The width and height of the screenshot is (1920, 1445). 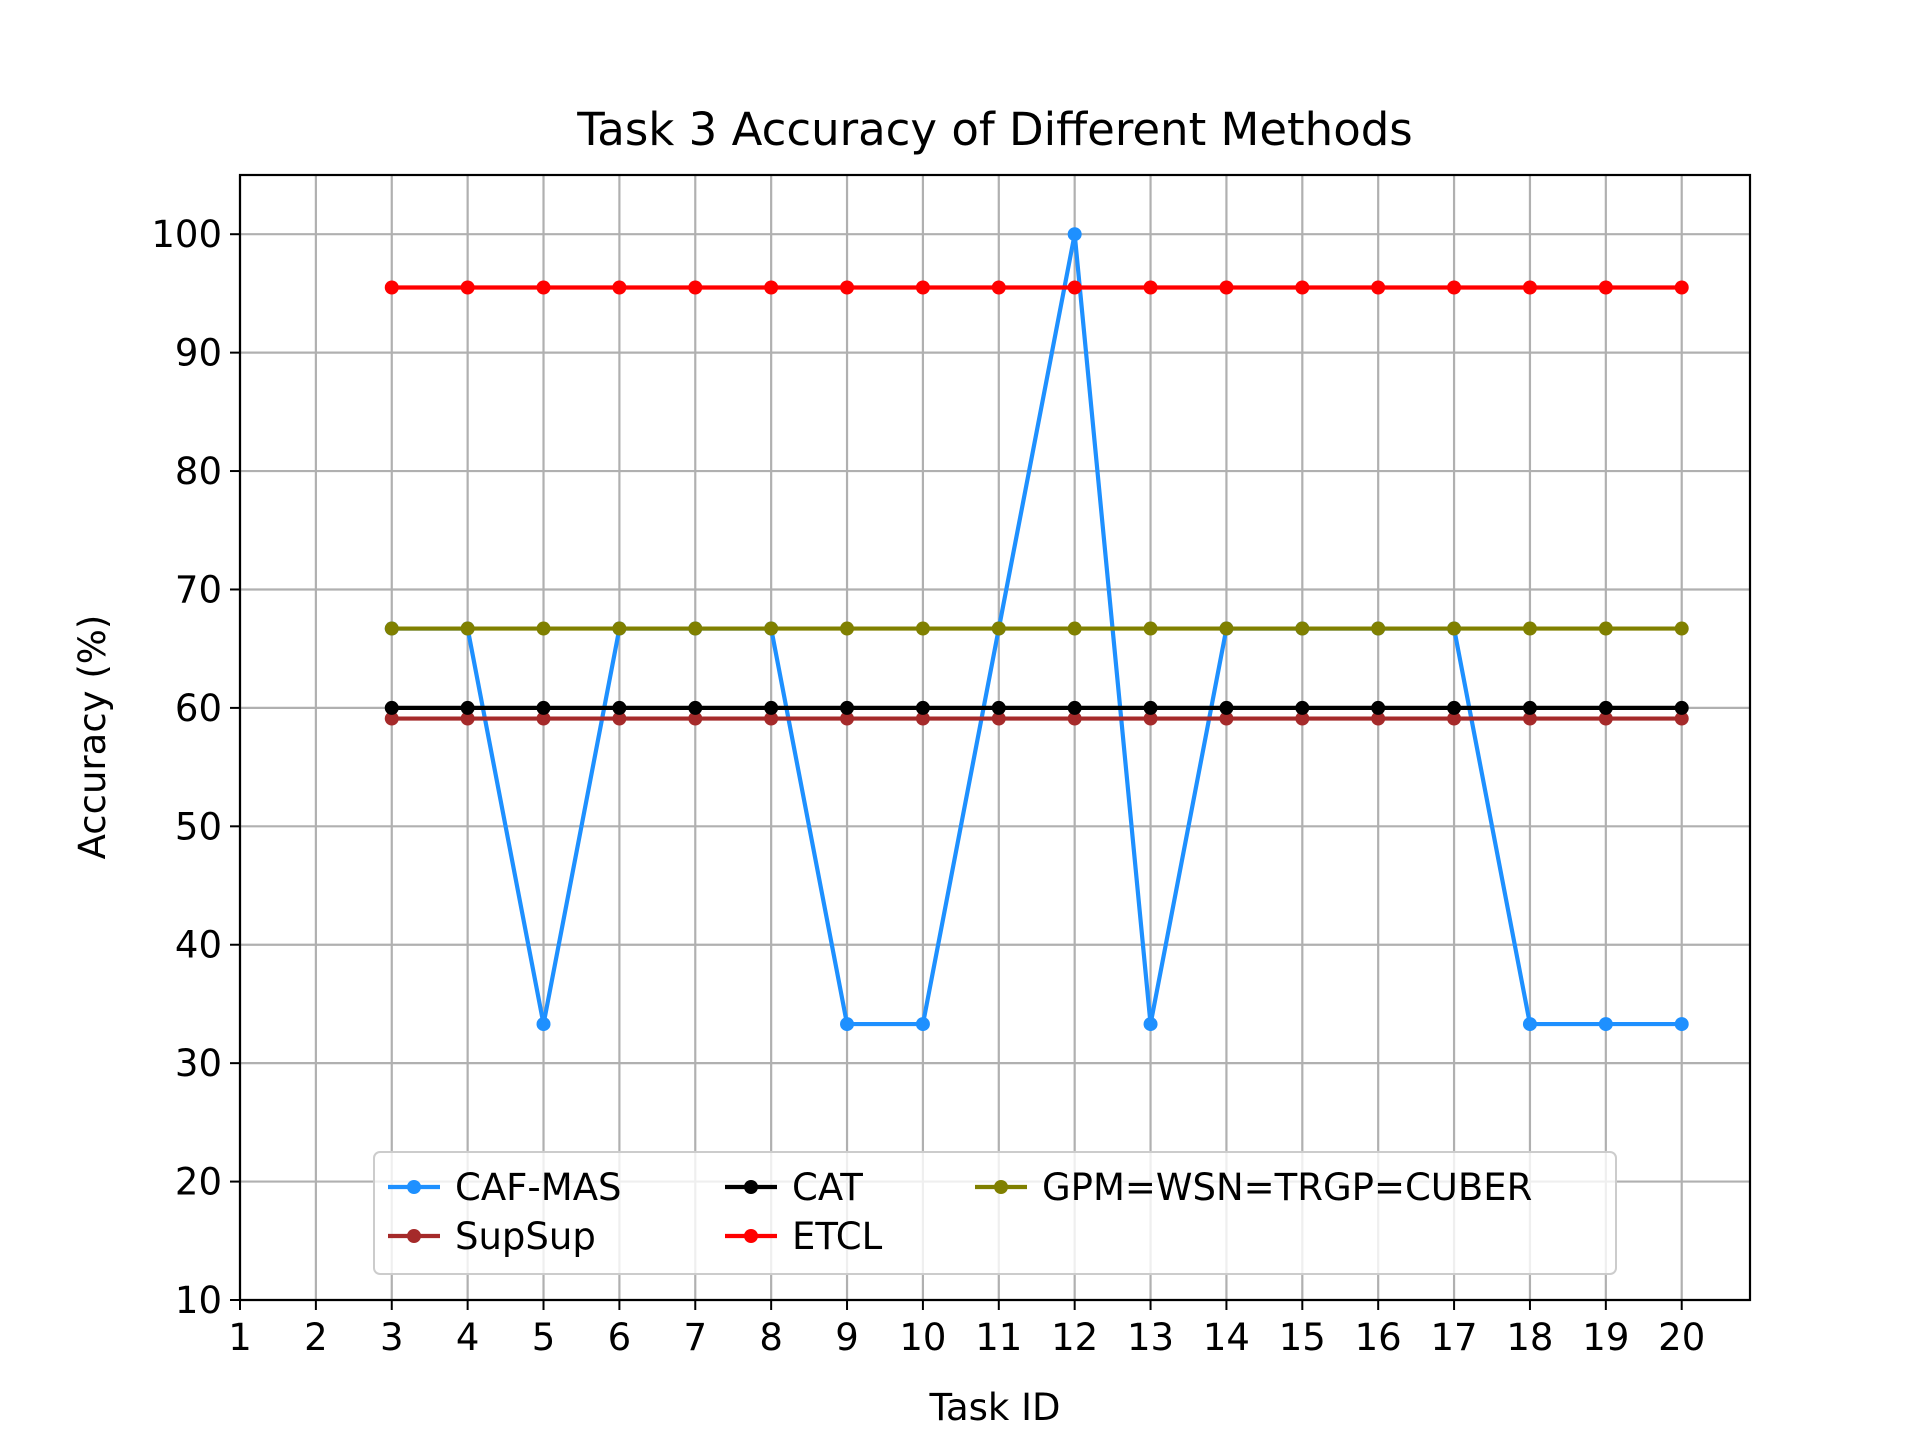 I want to click on y-tick-label: 20, so click(x=198, y=1182).